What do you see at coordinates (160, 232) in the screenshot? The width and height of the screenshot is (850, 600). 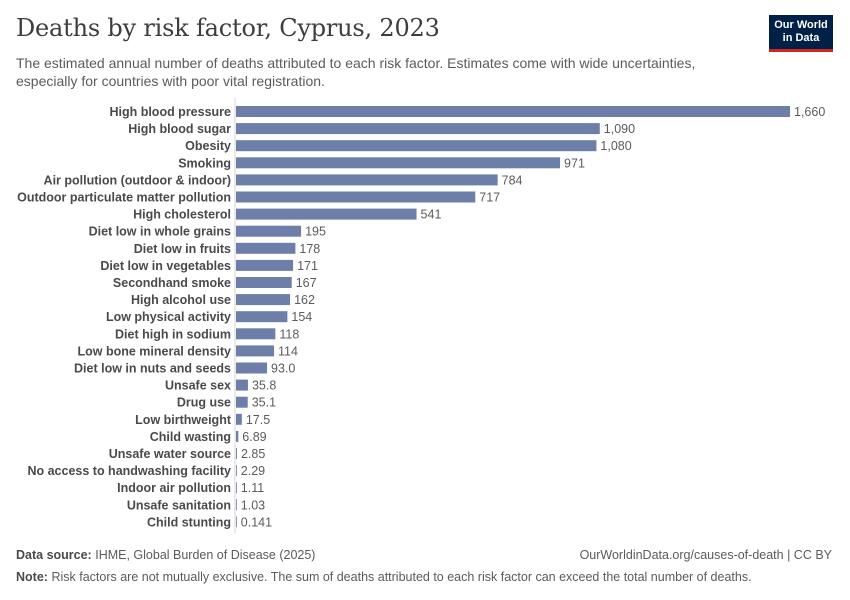 I see `category-label: Diet low in whole grains` at bounding box center [160, 232].